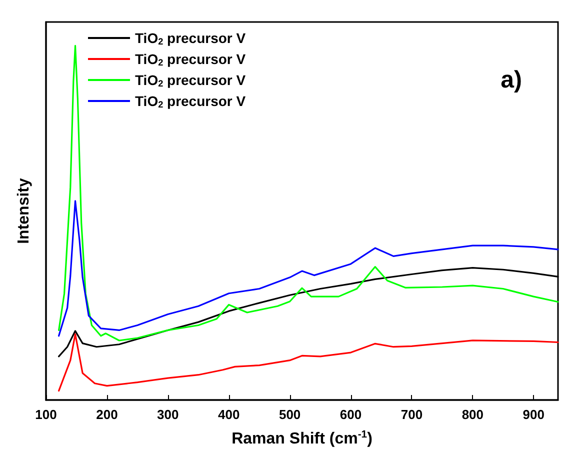 The width and height of the screenshot is (570, 463). Describe the element at coordinates (24, 211) in the screenshot. I see `y-axis-title: Intensity` at that location.